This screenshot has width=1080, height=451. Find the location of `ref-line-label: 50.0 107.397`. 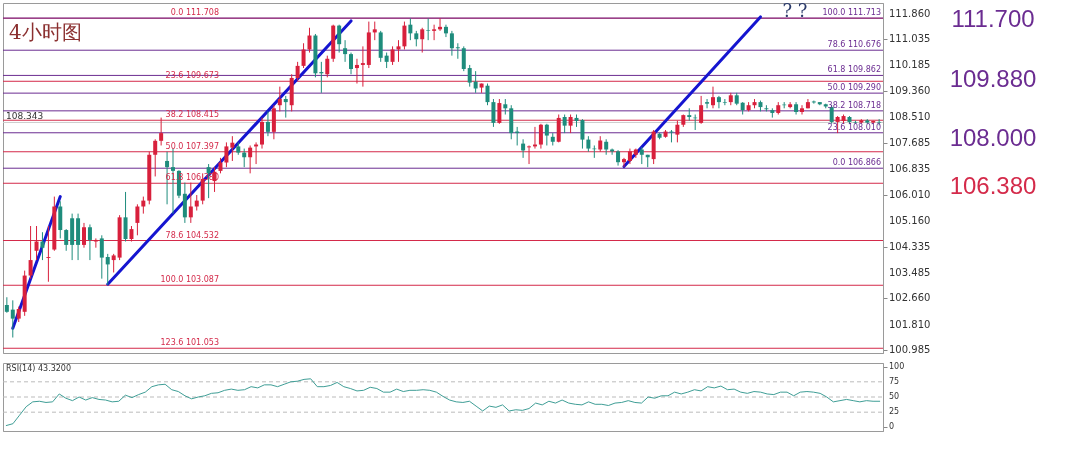

ref-line-label: 50.0 107.397 is located at coordinates (192, 146).